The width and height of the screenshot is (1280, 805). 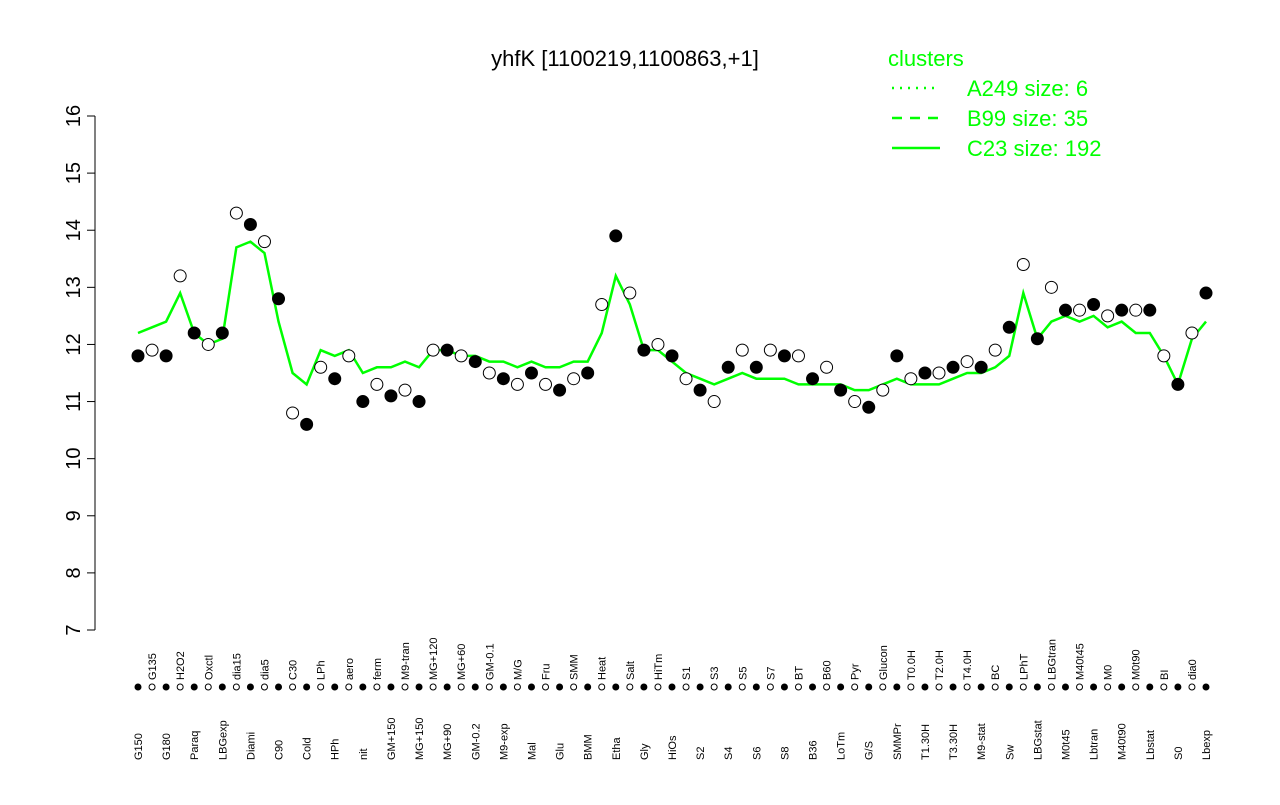 What do you see at coordinates (74, 515) in the screenshot?
I see `y-tick-label: 9` at bounding box center [74, 515].